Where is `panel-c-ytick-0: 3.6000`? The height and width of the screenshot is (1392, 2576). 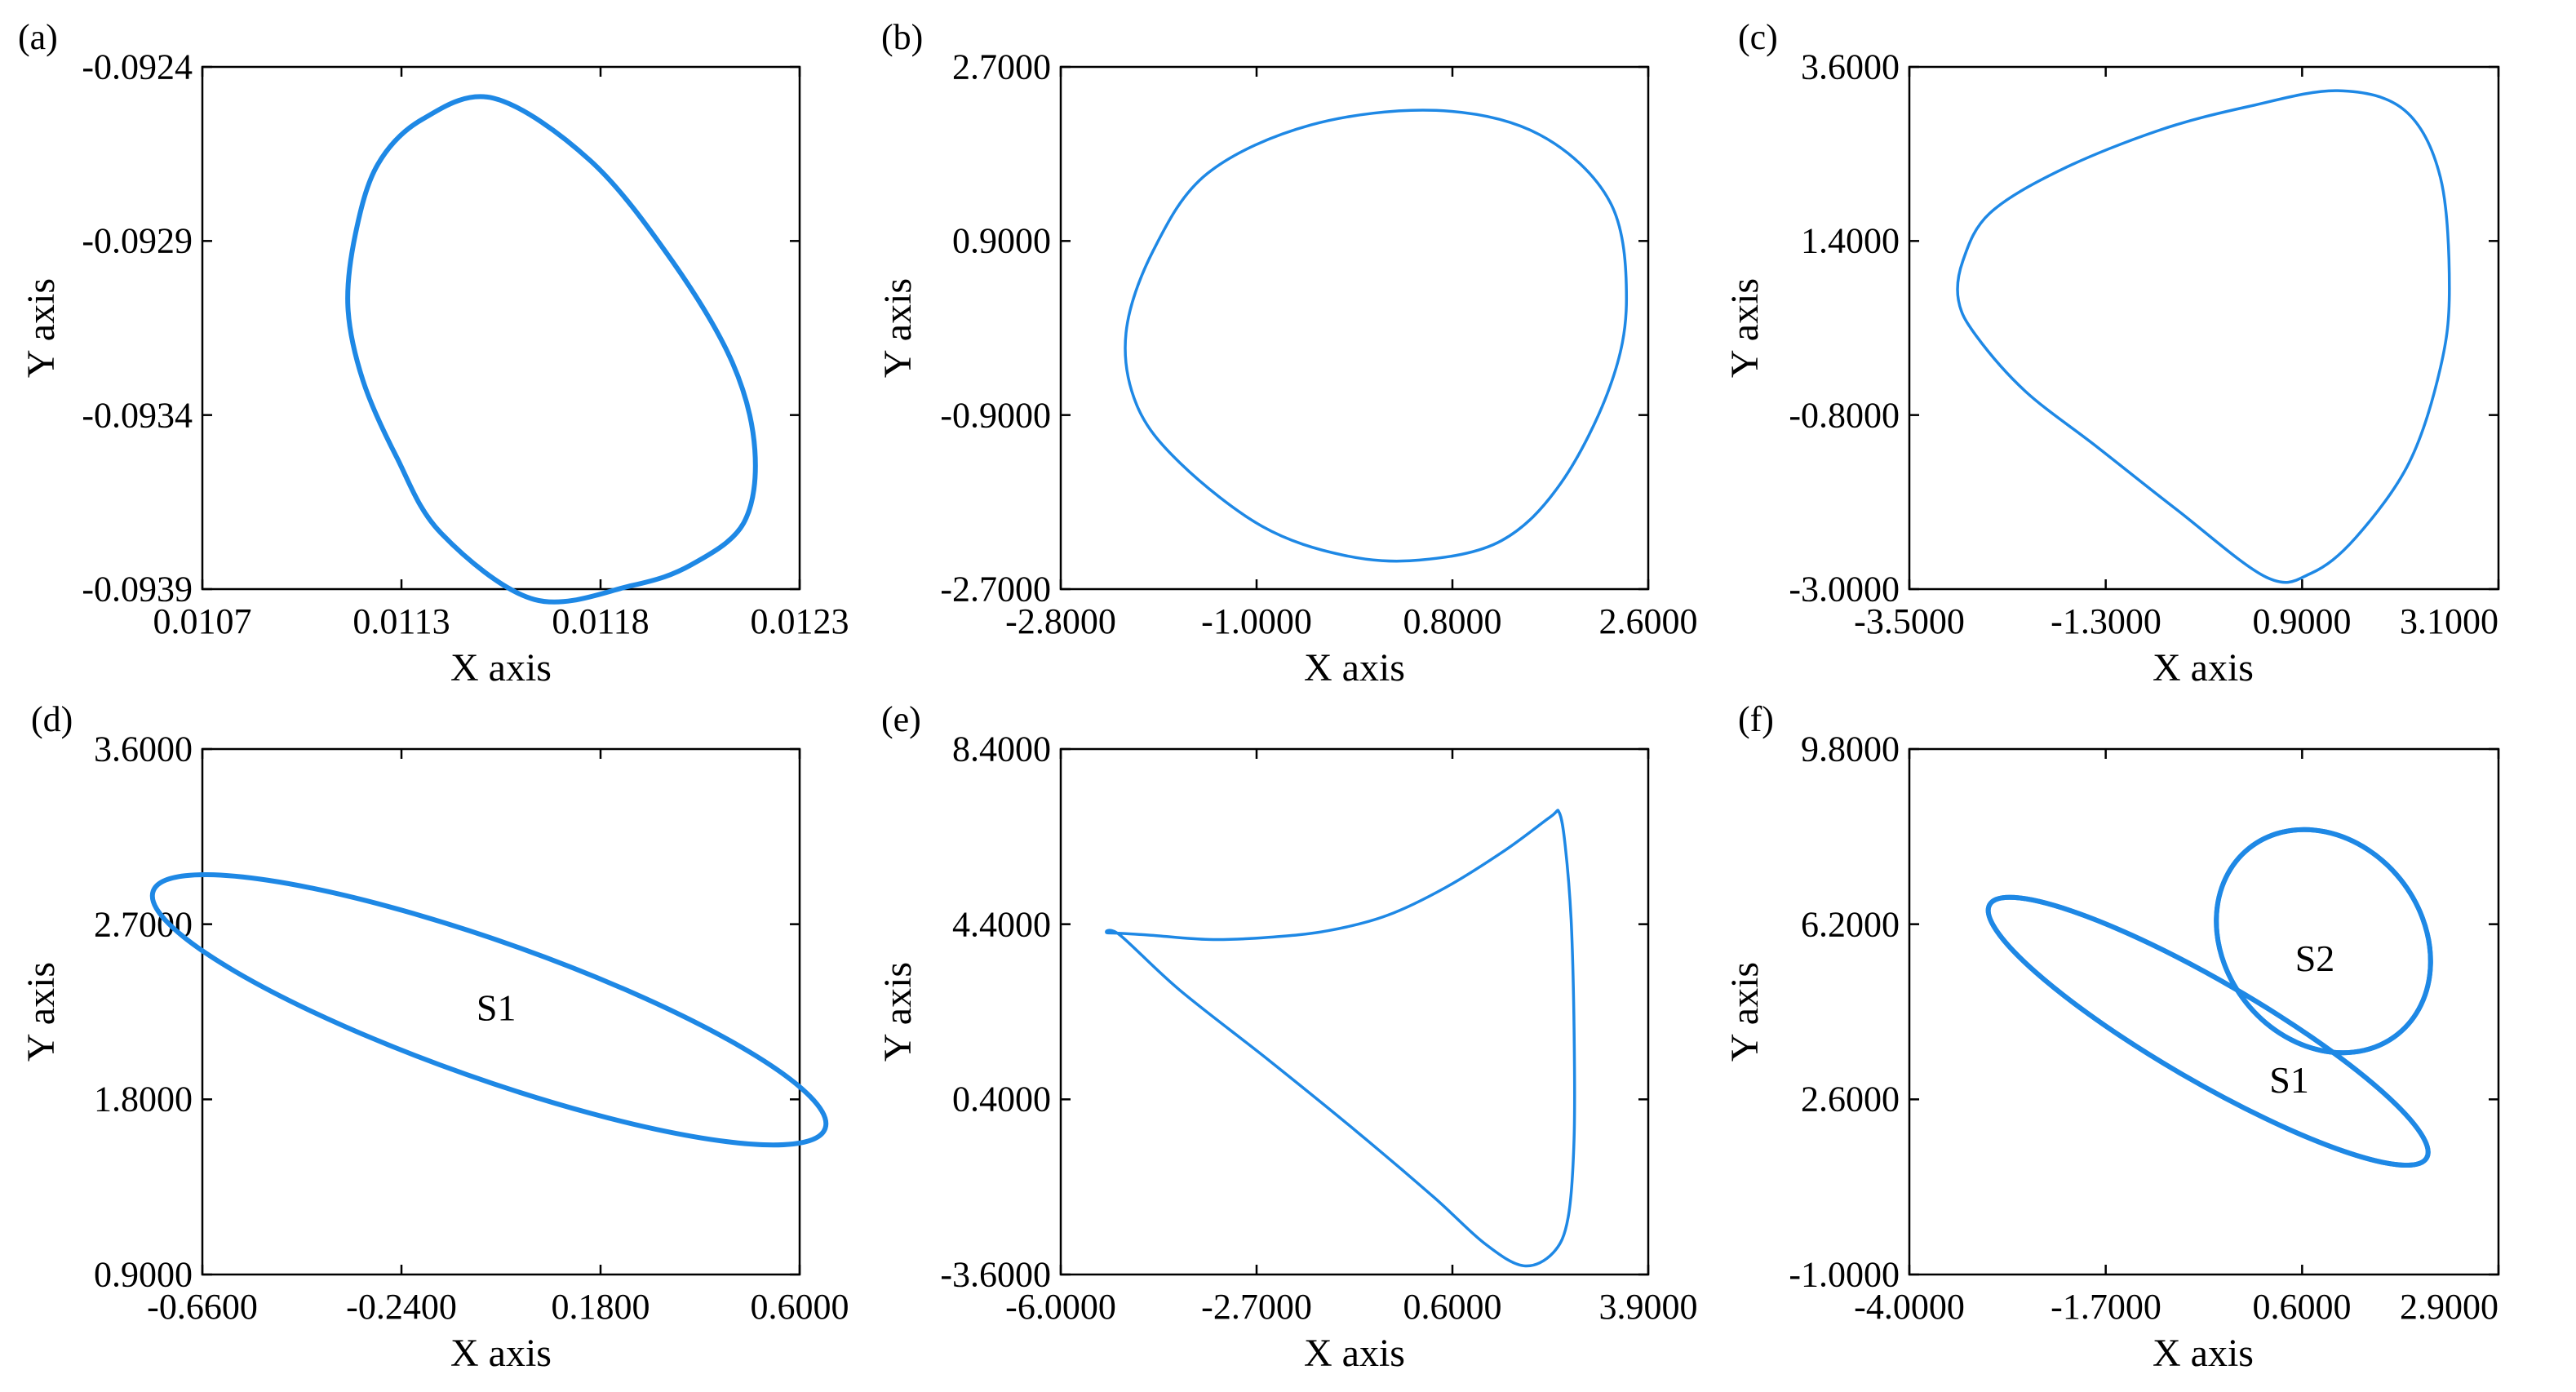
panel-c-ytick-0: 3.6000 is located at coordinates (1850, 67).